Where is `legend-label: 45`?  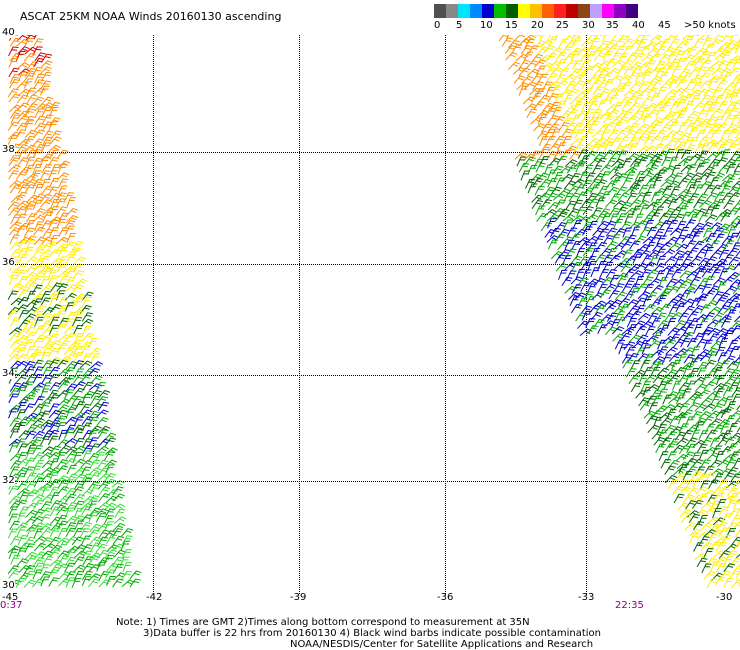
legend-label: 45 is located at coordinates (664, 25).